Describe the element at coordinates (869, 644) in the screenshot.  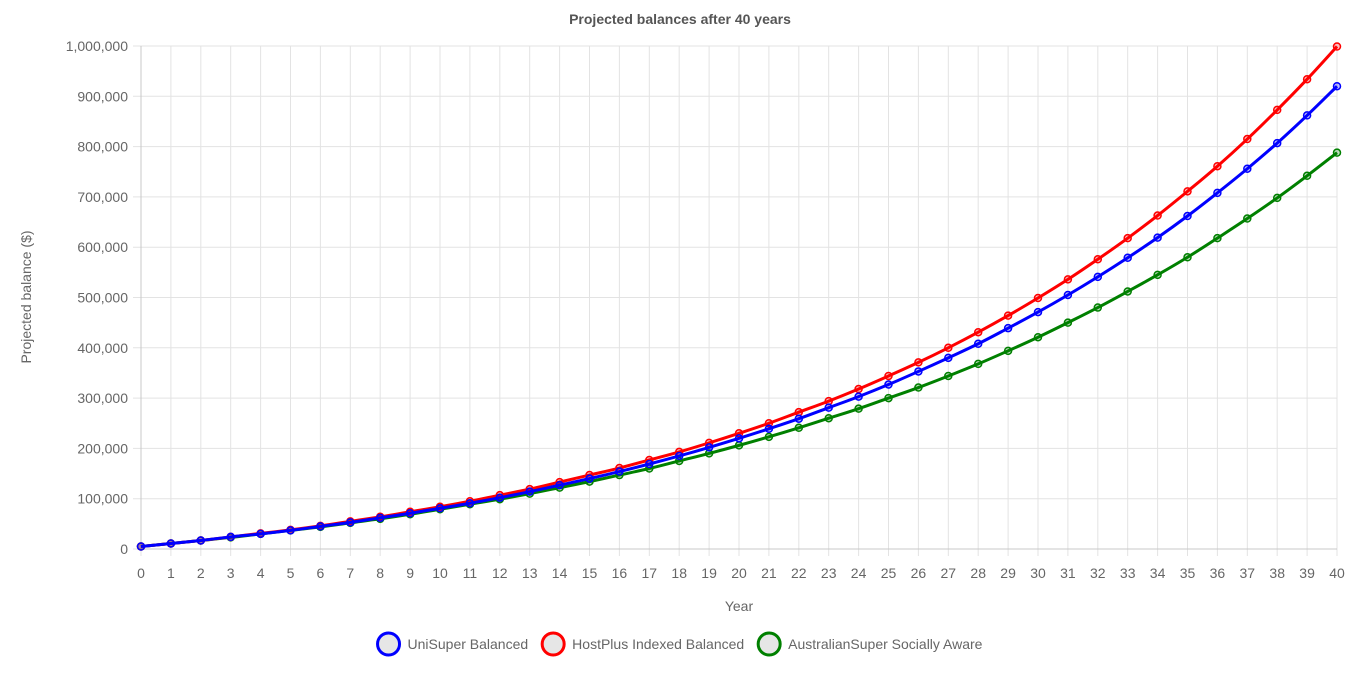
I see `legend-item-australiansuper-socially-aware: AustralianSuper Socially Aware` at that location.